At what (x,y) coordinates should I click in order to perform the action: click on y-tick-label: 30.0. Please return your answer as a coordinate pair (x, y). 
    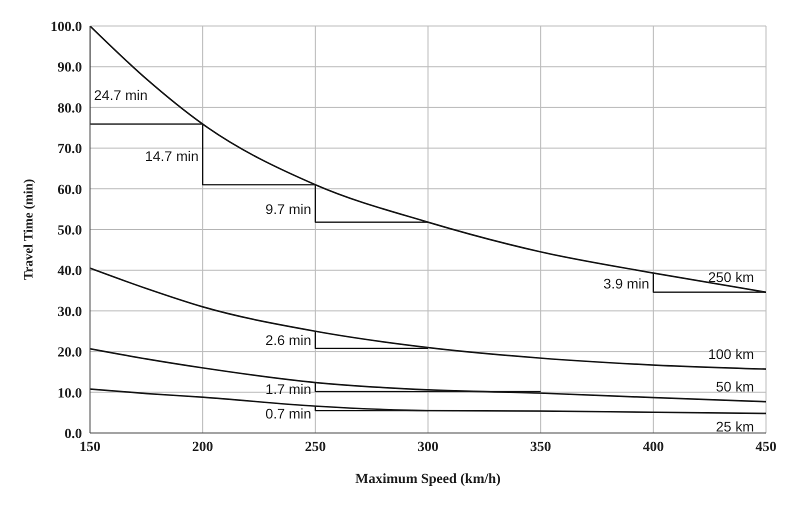
    Looking at the image, I should click on (70, 312).